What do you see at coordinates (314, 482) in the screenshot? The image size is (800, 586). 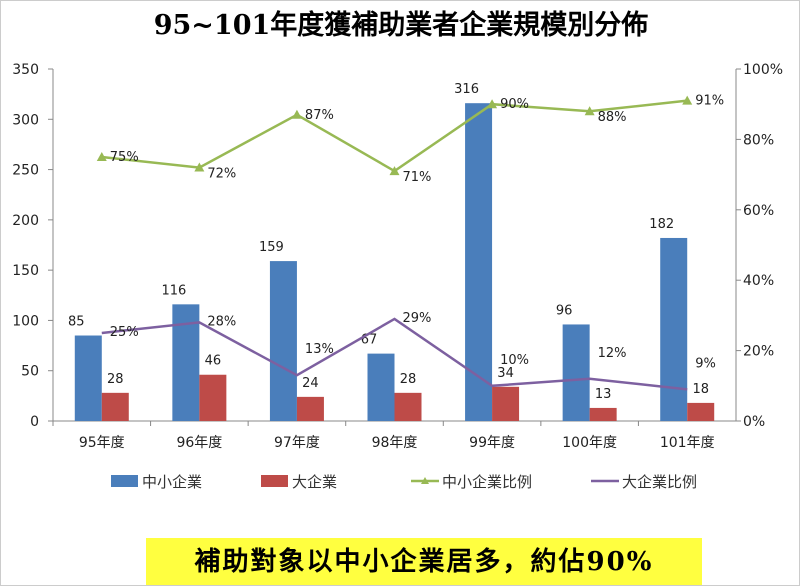 I see `legend-label: 大企業` at bounding box center [314, 482].